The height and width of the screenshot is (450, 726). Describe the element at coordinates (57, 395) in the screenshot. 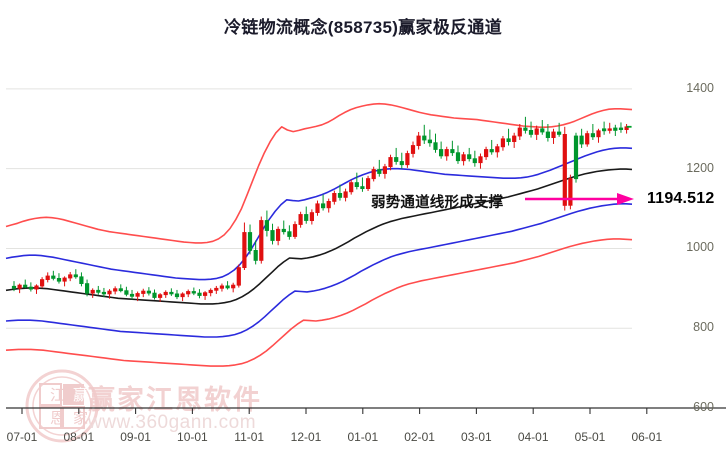

I see `svg-text: 江` at that location.